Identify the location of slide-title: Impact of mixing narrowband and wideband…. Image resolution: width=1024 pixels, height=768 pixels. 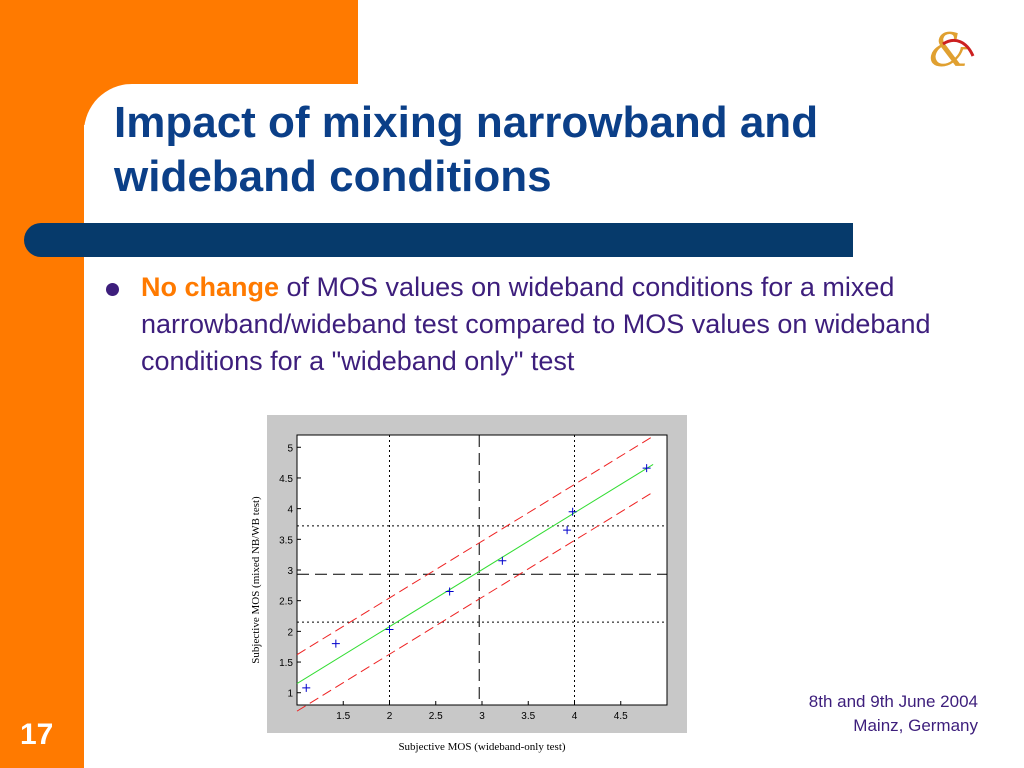
(466, 149).